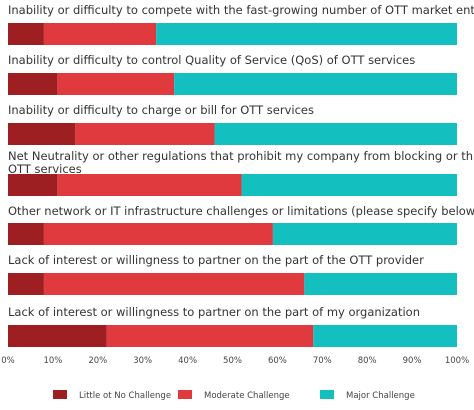 This screenshot has width=474, height=410. Describe the element at coordinates (232, 361) in the screenshot. I see `x-tick-label: 50%` at that location.